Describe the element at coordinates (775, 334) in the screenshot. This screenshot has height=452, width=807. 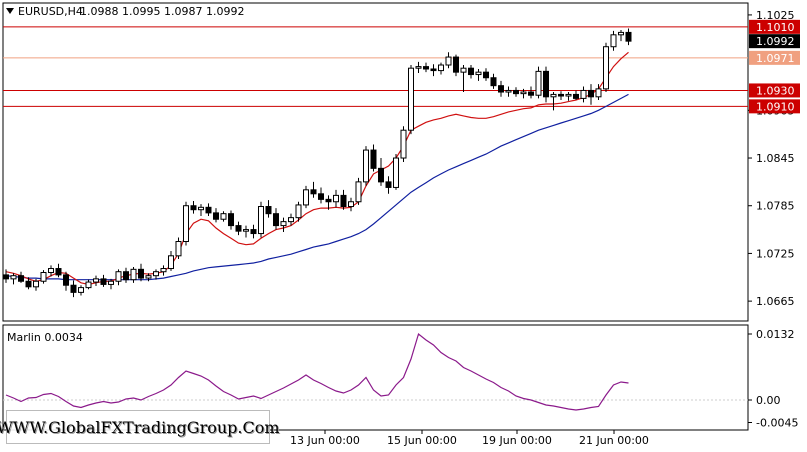
I see `indicator-tick-label: 0.0132` at that location.